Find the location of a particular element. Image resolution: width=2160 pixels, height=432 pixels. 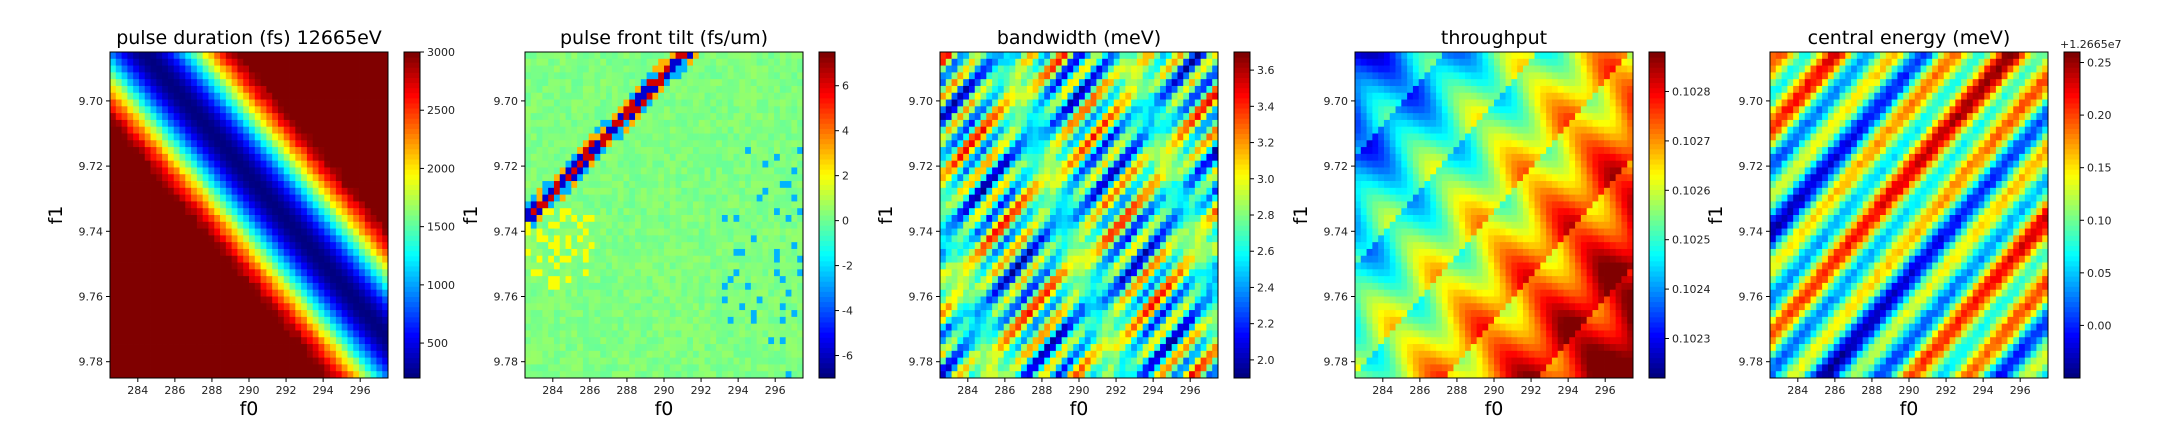

panel-1-heatmap is located at coordinates (249, 215).